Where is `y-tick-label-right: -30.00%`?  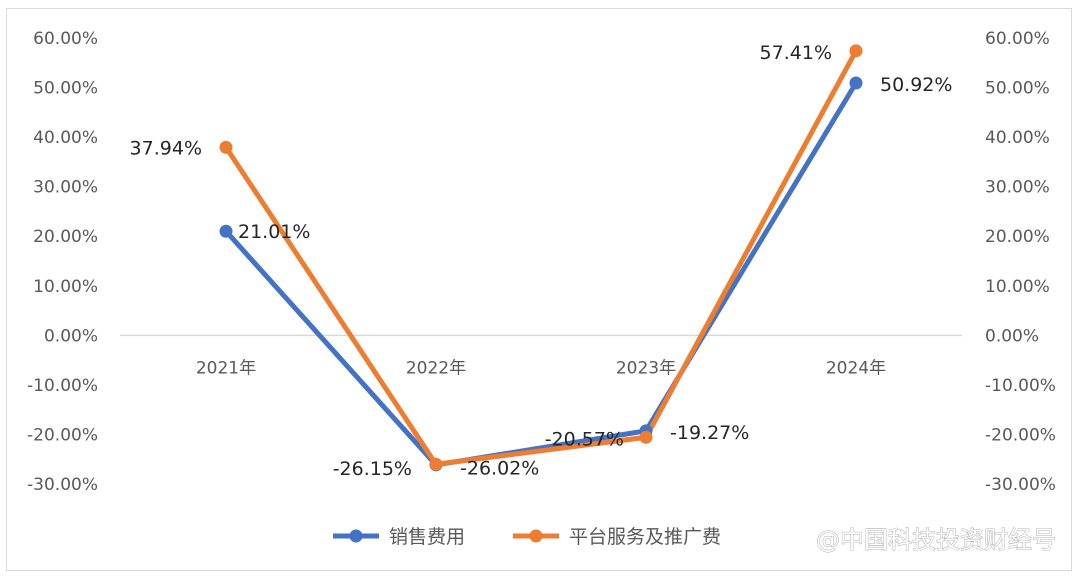 y-tick-label-right: -30.00% is located at coordinates (1020, 485).